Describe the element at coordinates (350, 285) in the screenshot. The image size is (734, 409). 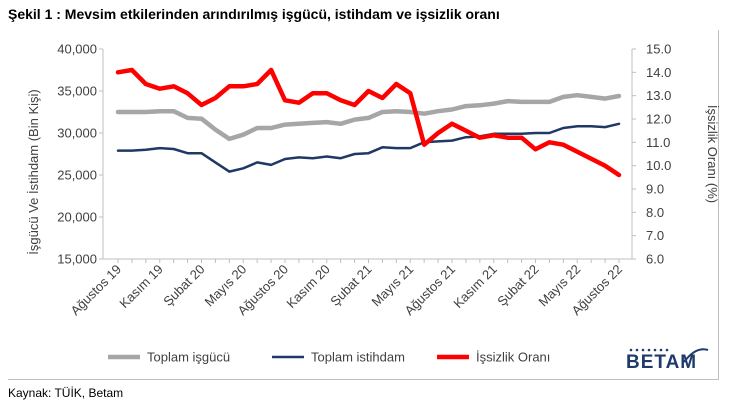
I see `x-tick-label: Şubat 21` at that location.